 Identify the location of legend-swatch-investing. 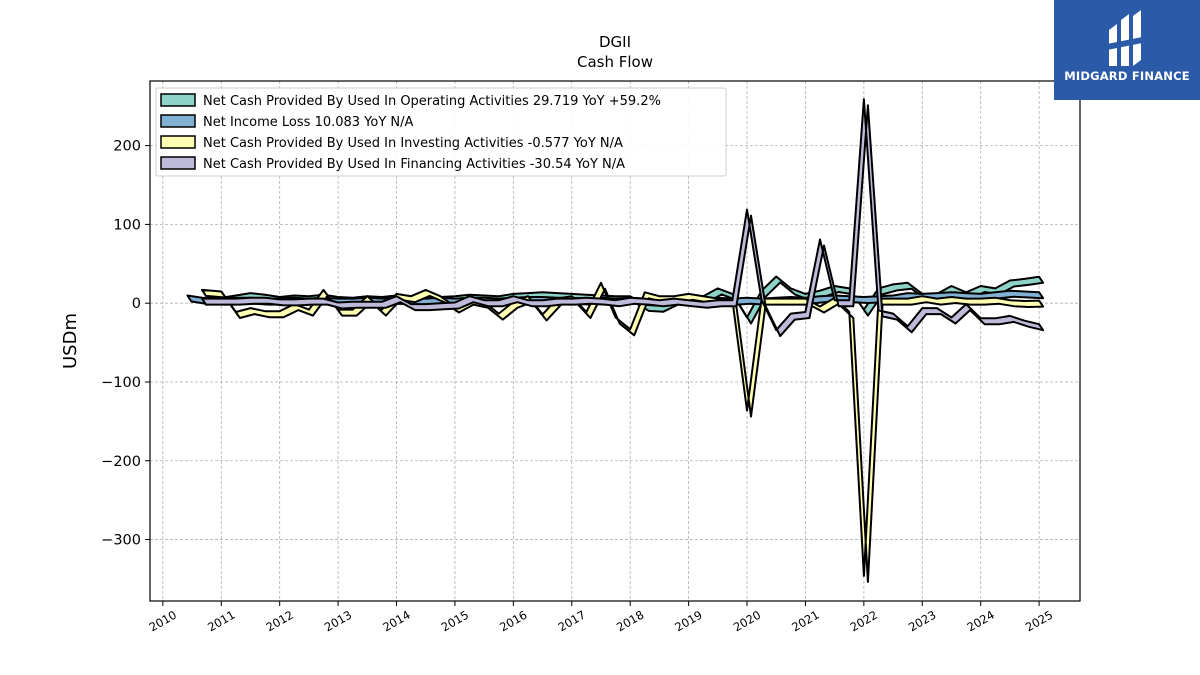
(178, 142).